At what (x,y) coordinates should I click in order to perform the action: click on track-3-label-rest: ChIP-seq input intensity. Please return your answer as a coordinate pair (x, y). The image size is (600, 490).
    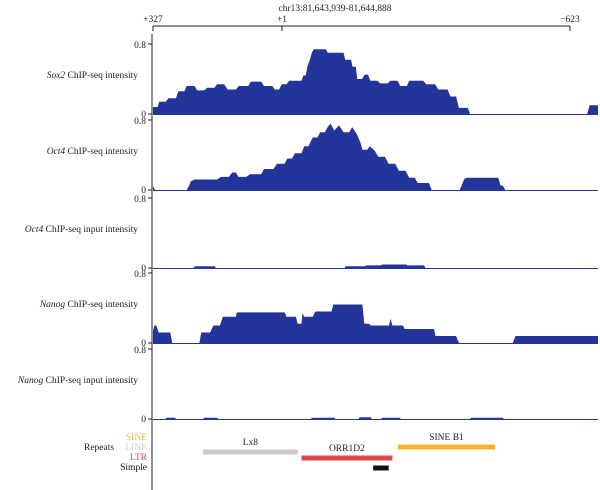
    Looking at the image, I should click on (90, 230).